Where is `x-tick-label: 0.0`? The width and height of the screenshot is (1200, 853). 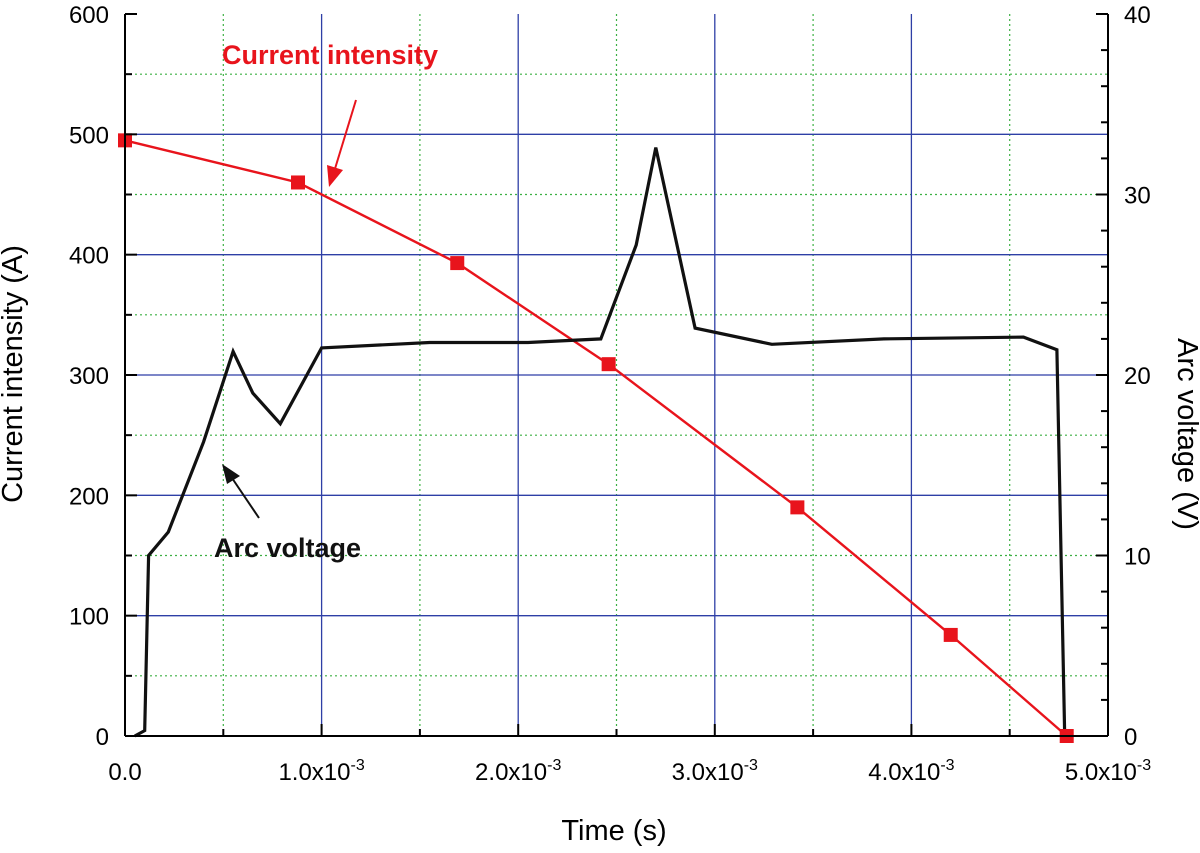
x-tick-label: 0.0 is located at coordinates (124, 772).